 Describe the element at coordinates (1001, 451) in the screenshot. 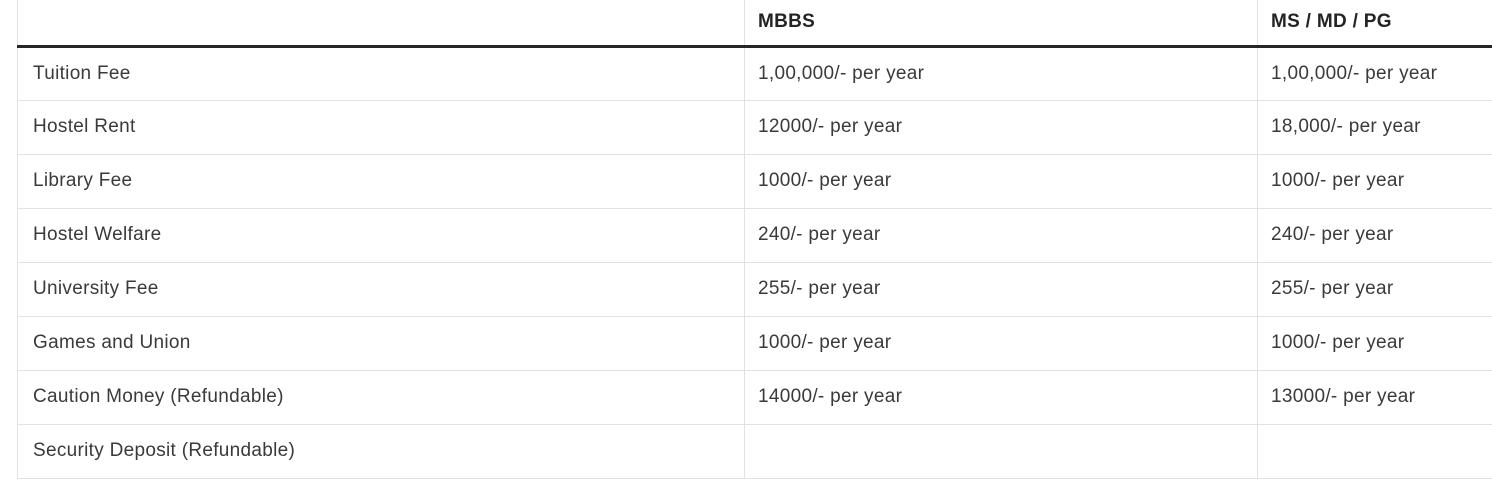

I see `fee-mbbs-value` at that location.